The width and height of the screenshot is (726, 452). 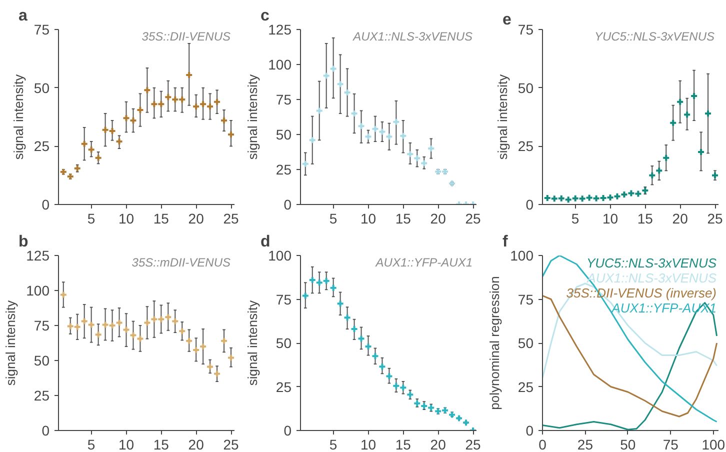 I want to click on chart-title: c, so click(x=265, y=16).